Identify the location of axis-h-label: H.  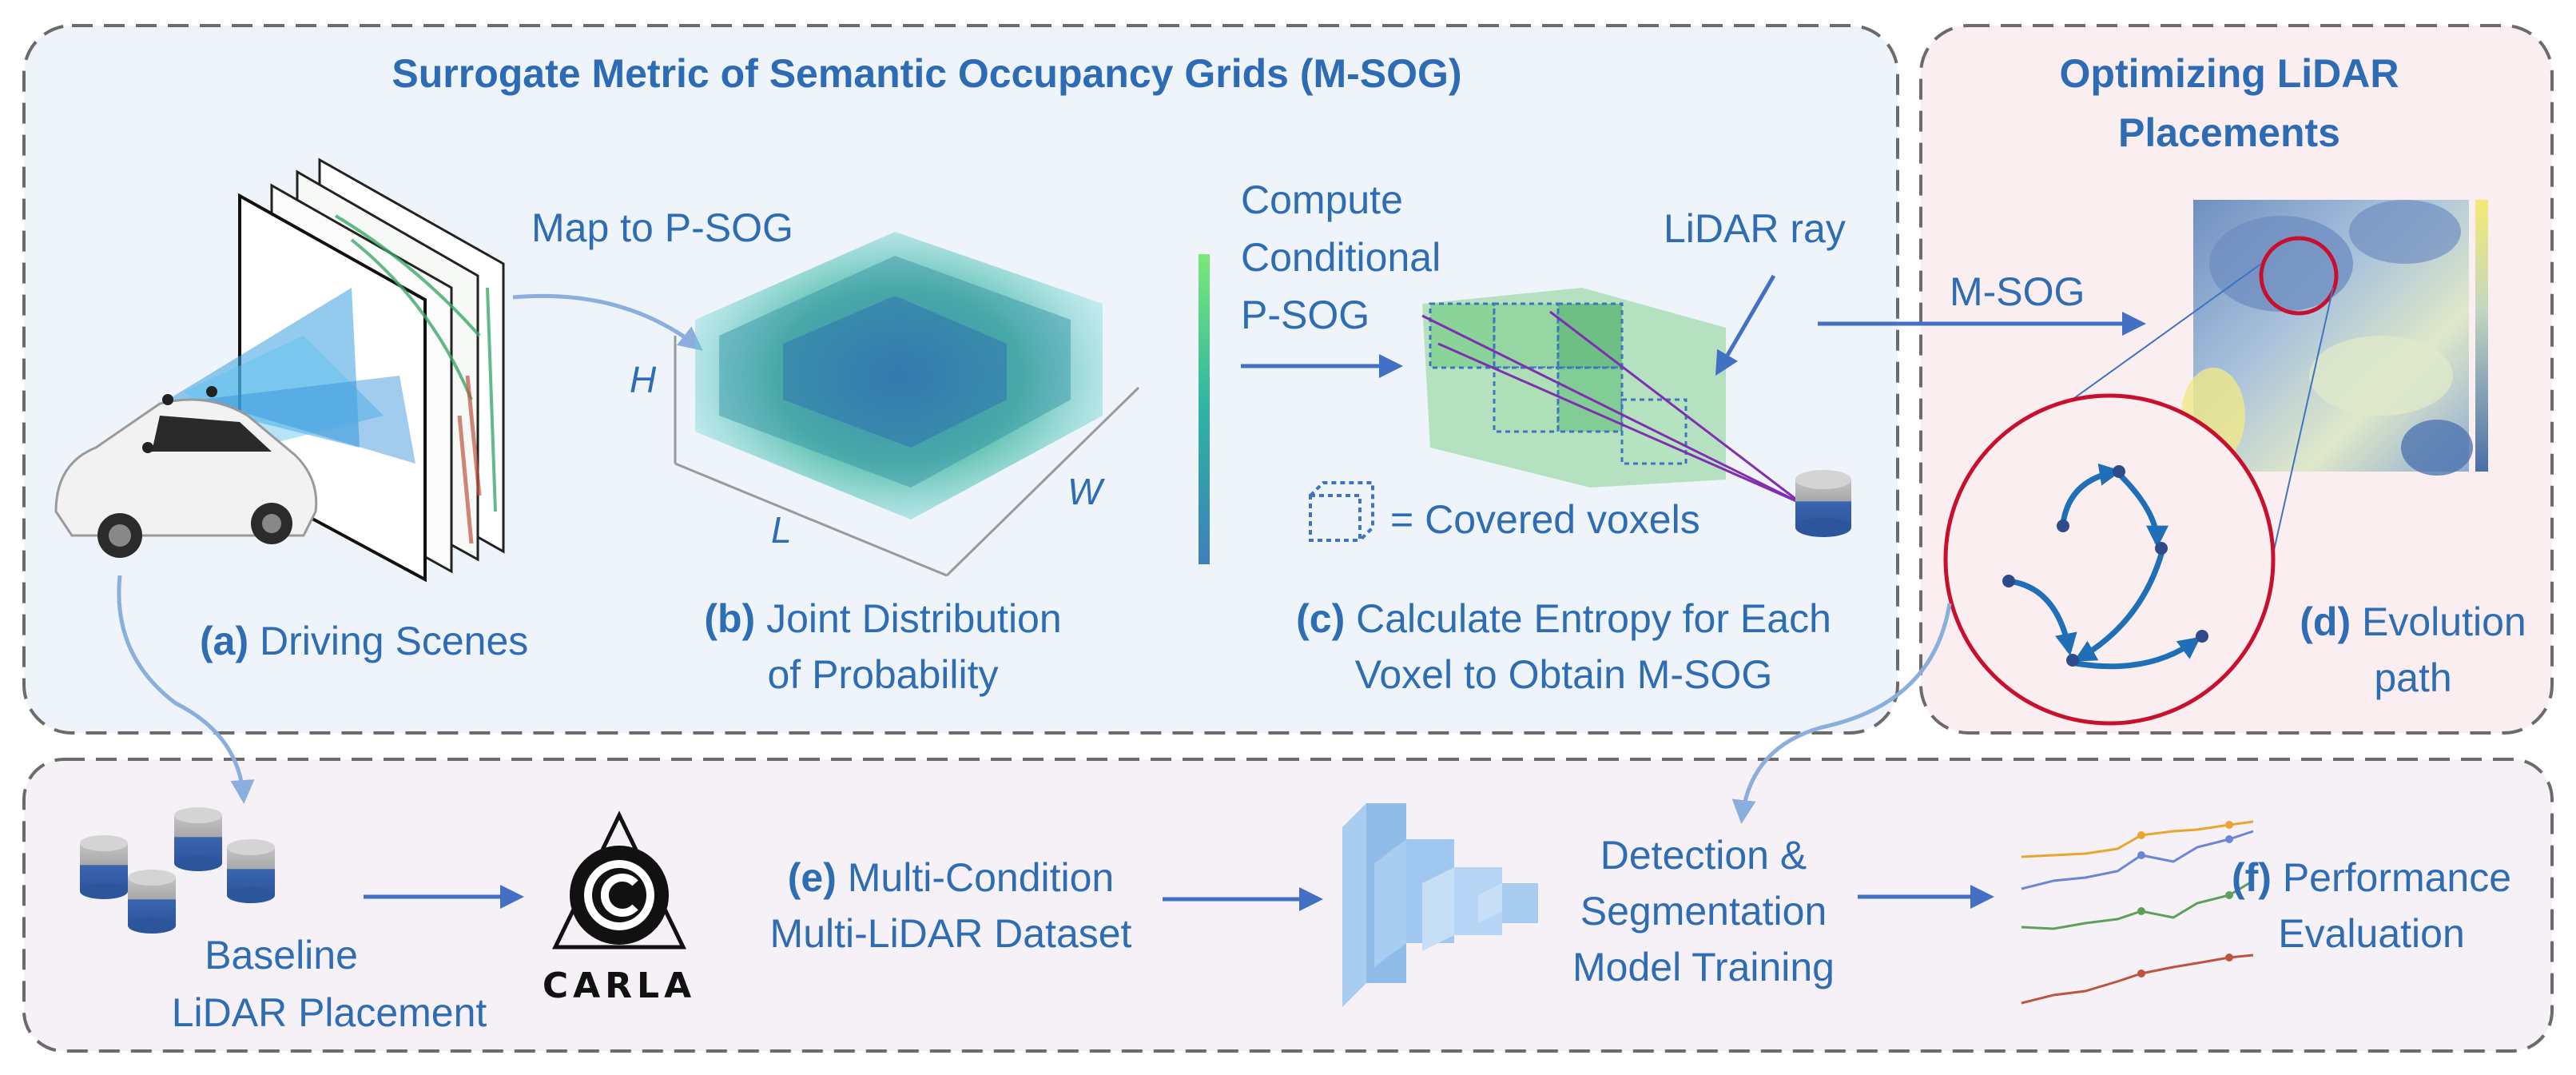
(643, 379).